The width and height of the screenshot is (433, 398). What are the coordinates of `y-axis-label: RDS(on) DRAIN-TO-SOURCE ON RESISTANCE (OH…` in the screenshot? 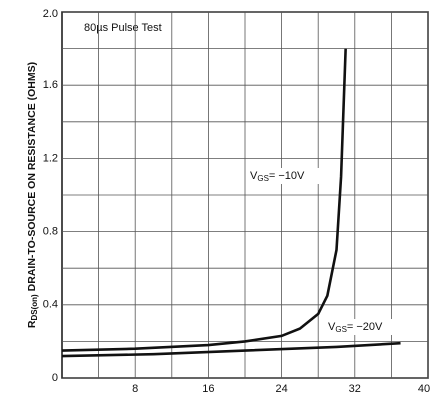 It's located at (32, 195).